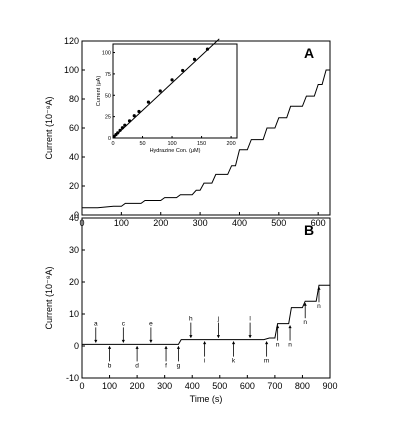 The image size is (400, 434). What do you see at coordinates (247, 386) in the screenshot?
I see `panel-b-xtick-label: 600` at bounding box center [247, 386].